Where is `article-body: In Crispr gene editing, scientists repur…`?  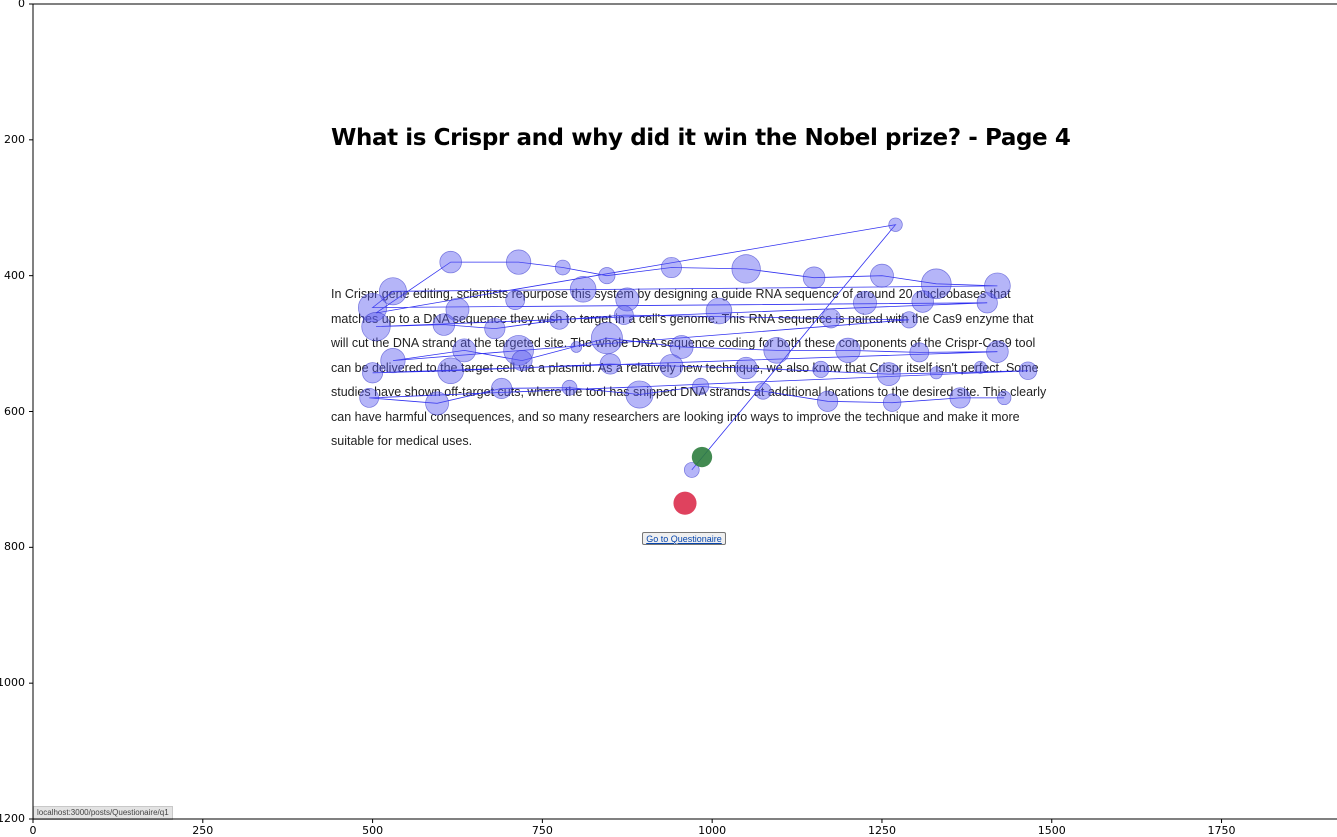 article-body: In Crispr gene editing, scientists repur… is located at coordinates (689, 367).